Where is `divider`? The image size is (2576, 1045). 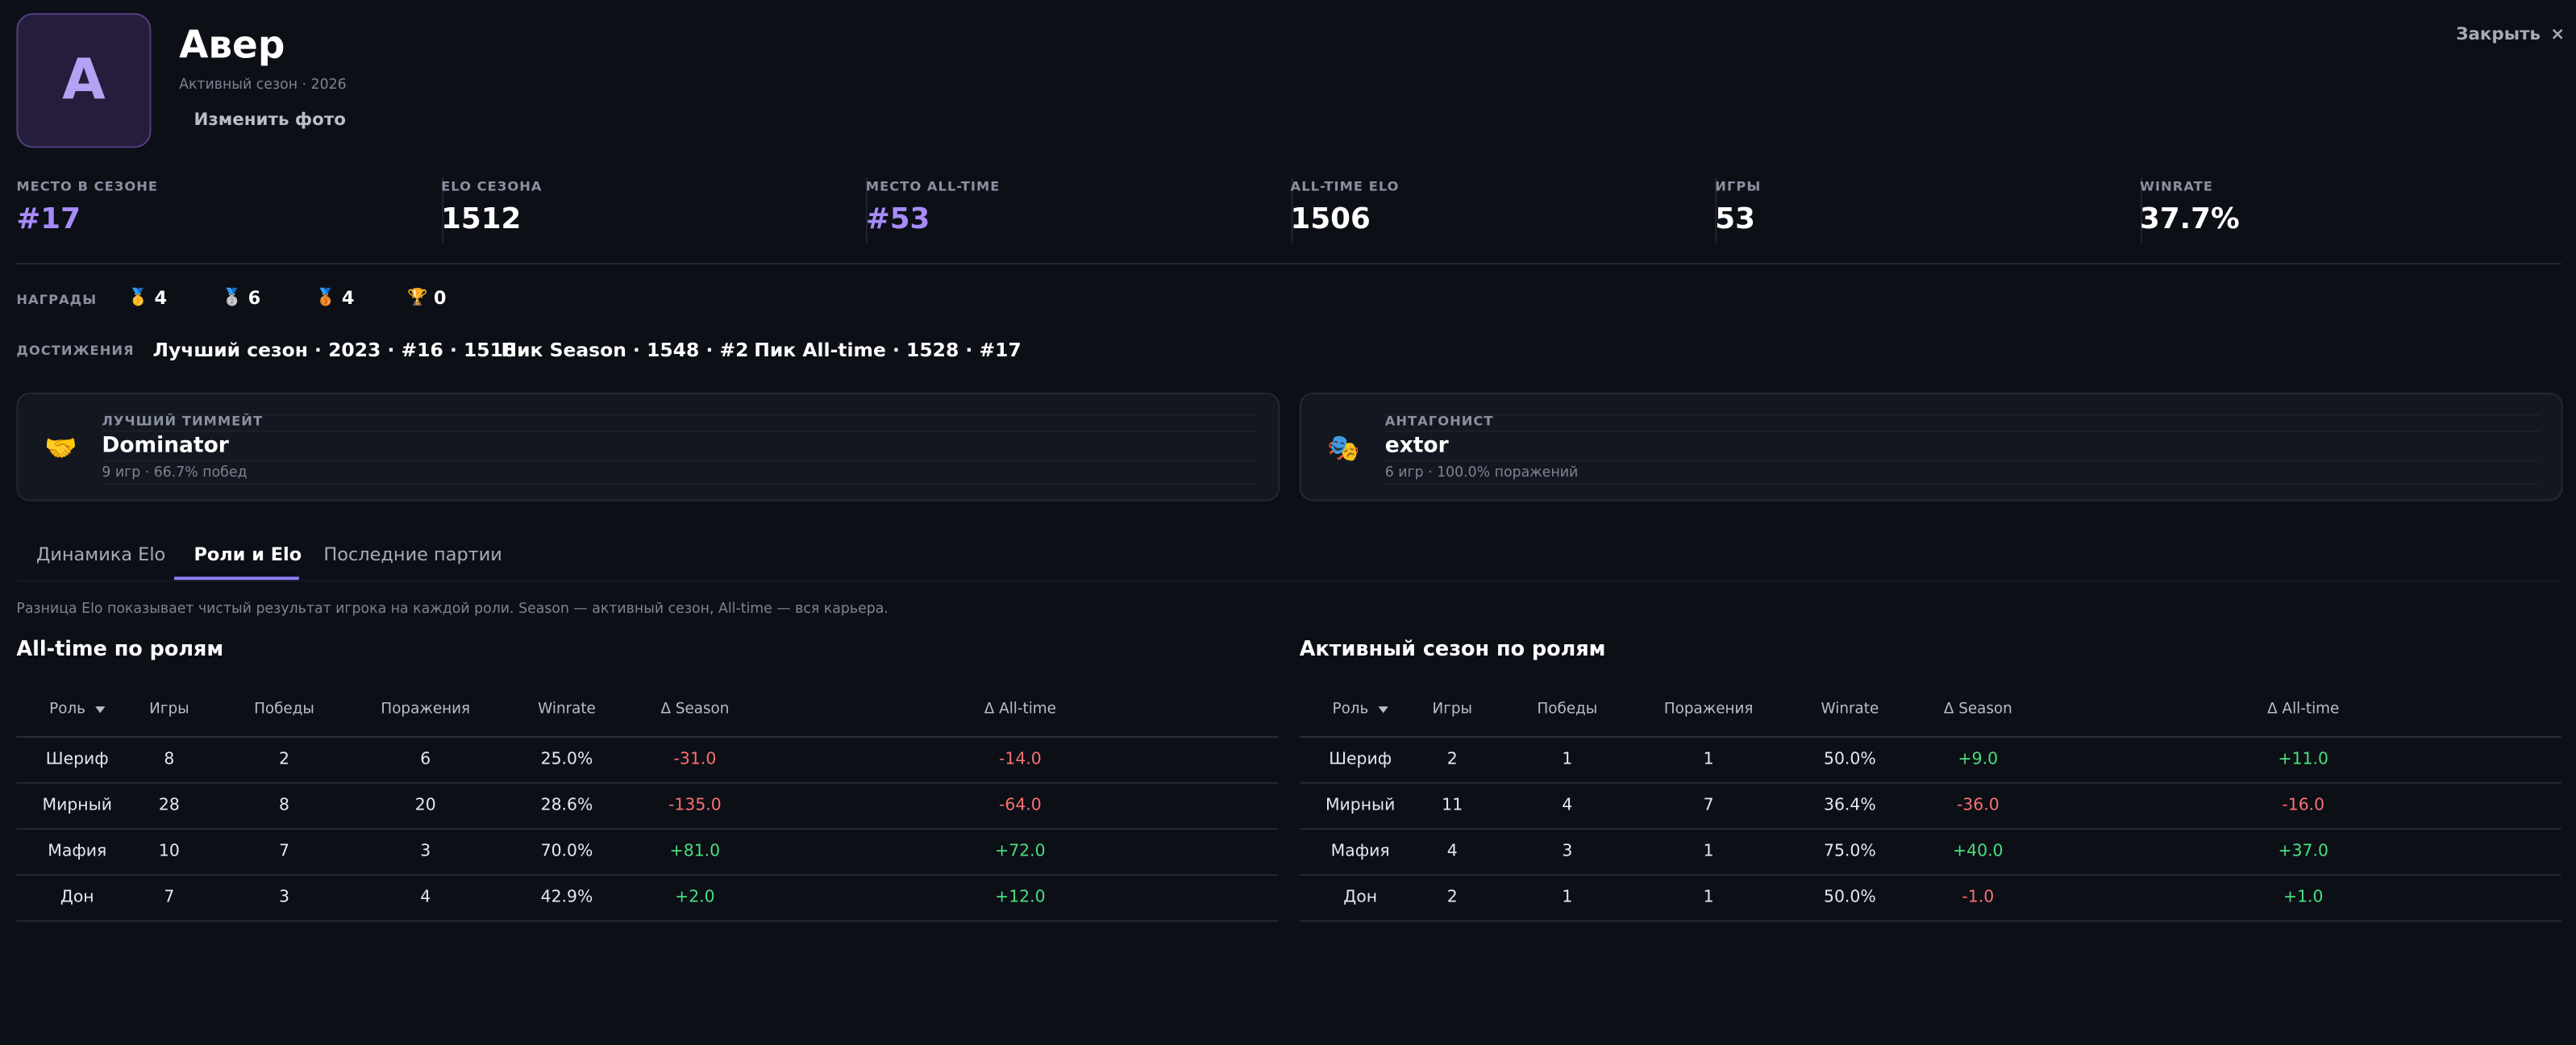
divider is located at coordinates (1289, 264).